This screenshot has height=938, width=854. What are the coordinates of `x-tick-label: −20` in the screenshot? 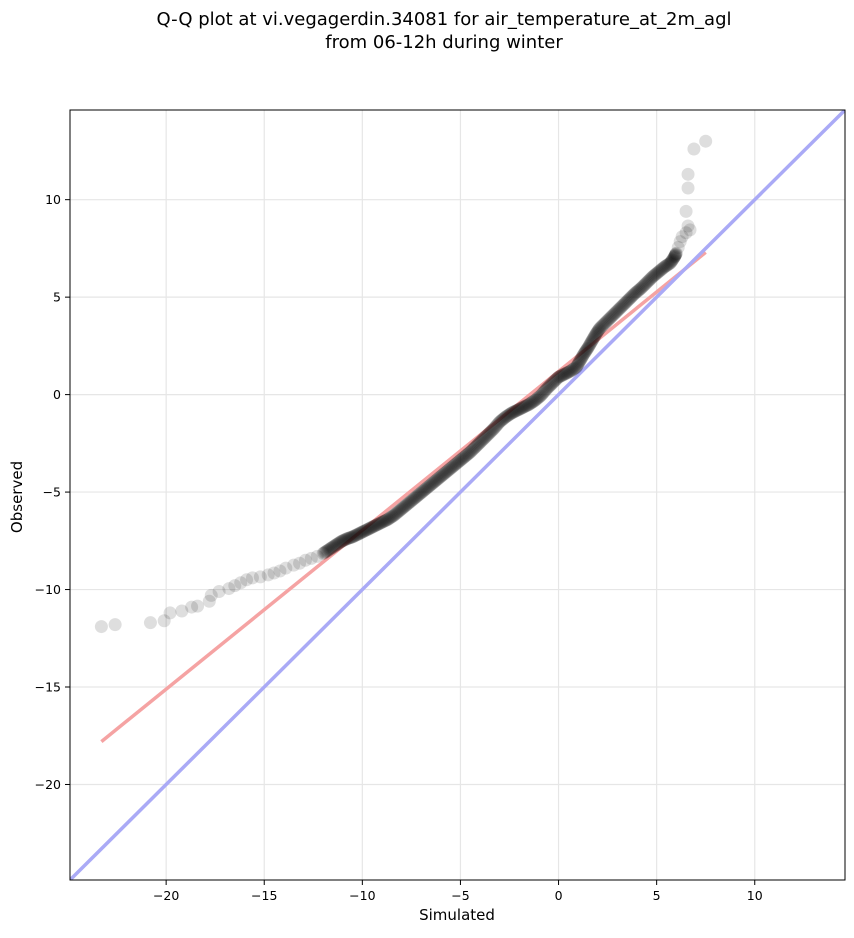 It's located at (166, 895).